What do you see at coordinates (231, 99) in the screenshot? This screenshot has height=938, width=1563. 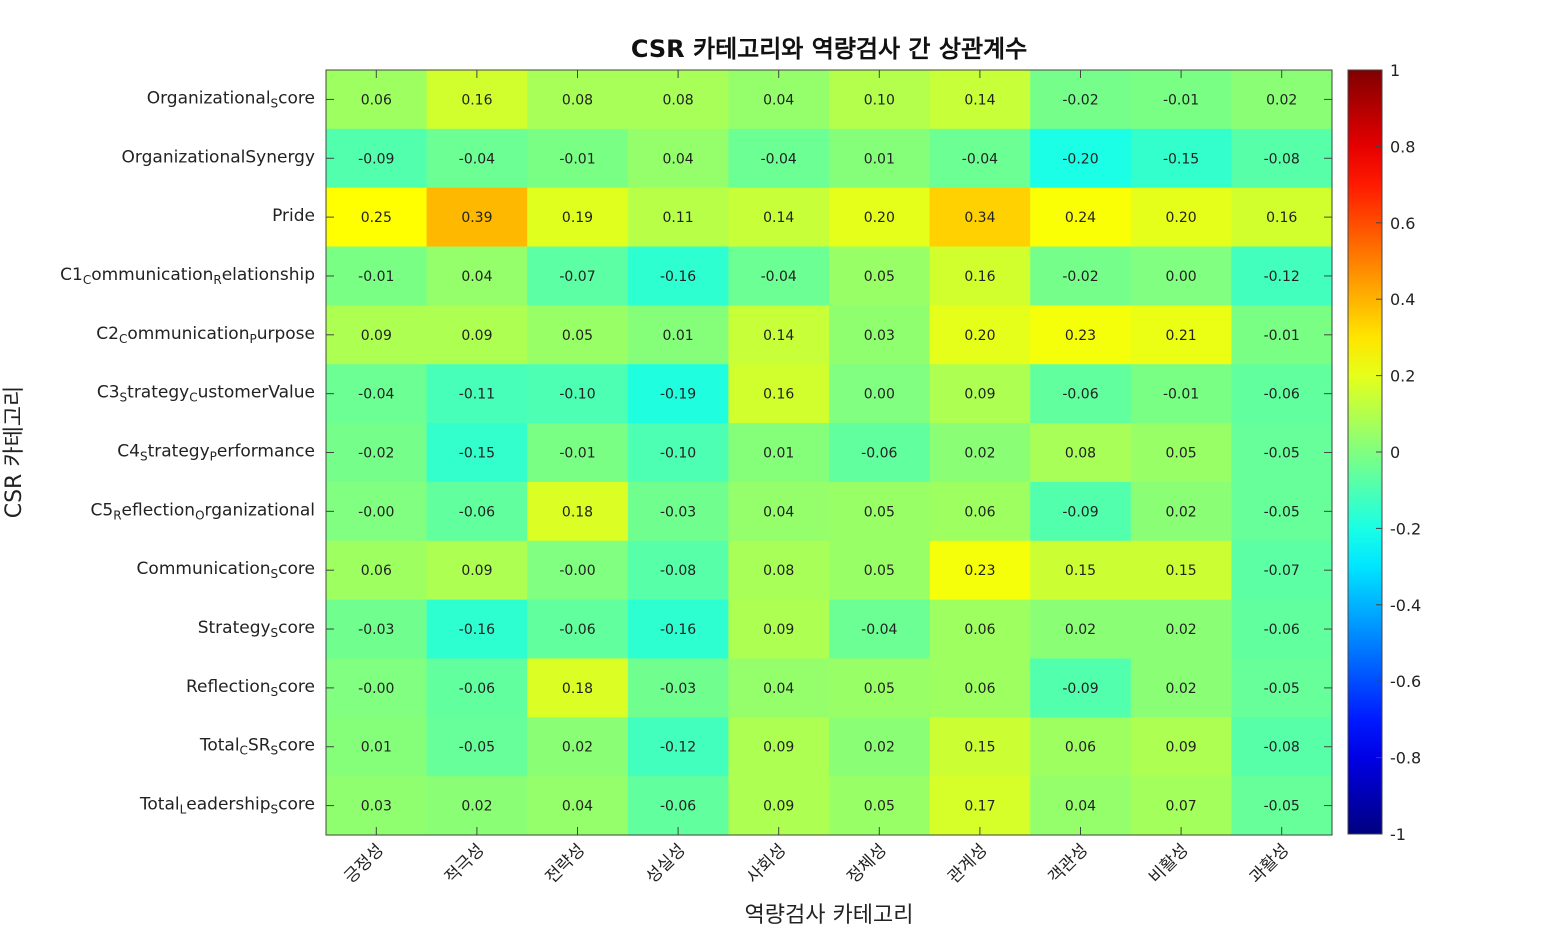 I see `y-tick-label: OrganizationalScore` at bounding box center [231, 99].